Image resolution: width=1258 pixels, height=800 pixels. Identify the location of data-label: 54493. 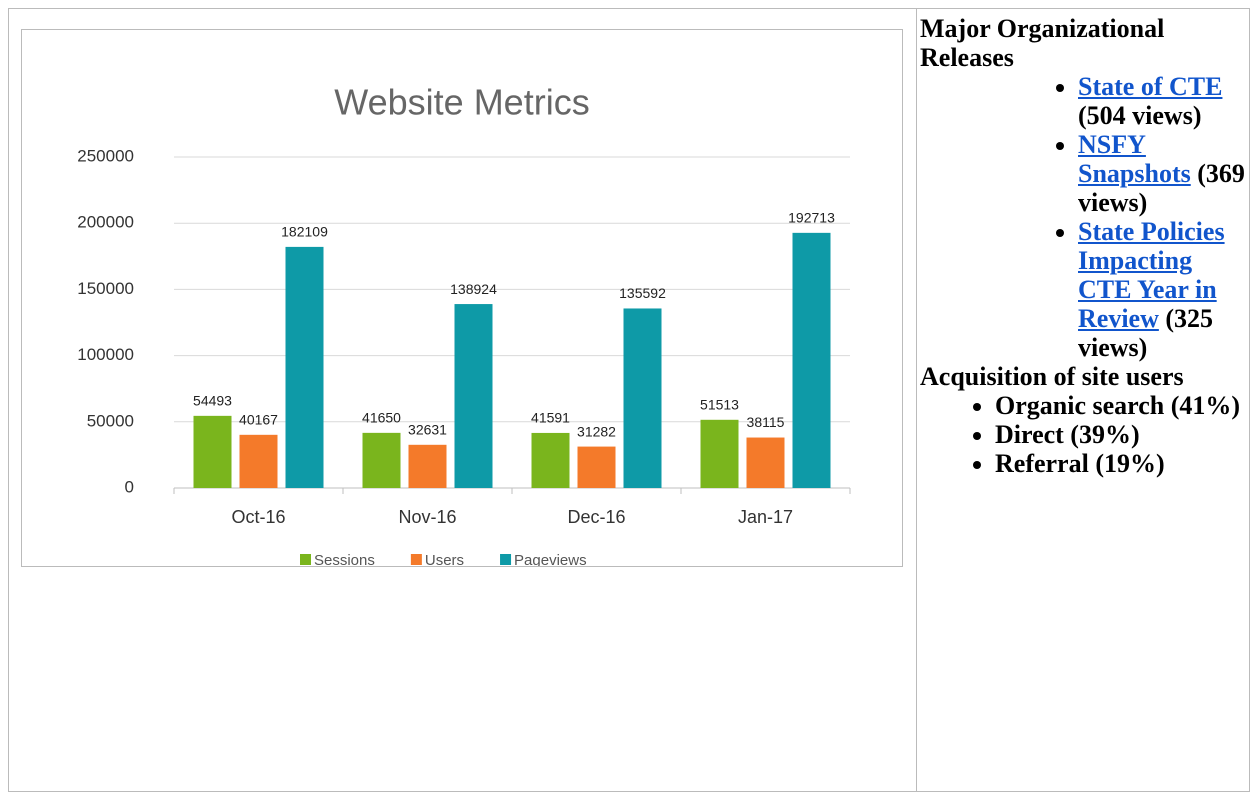
(212, 401).